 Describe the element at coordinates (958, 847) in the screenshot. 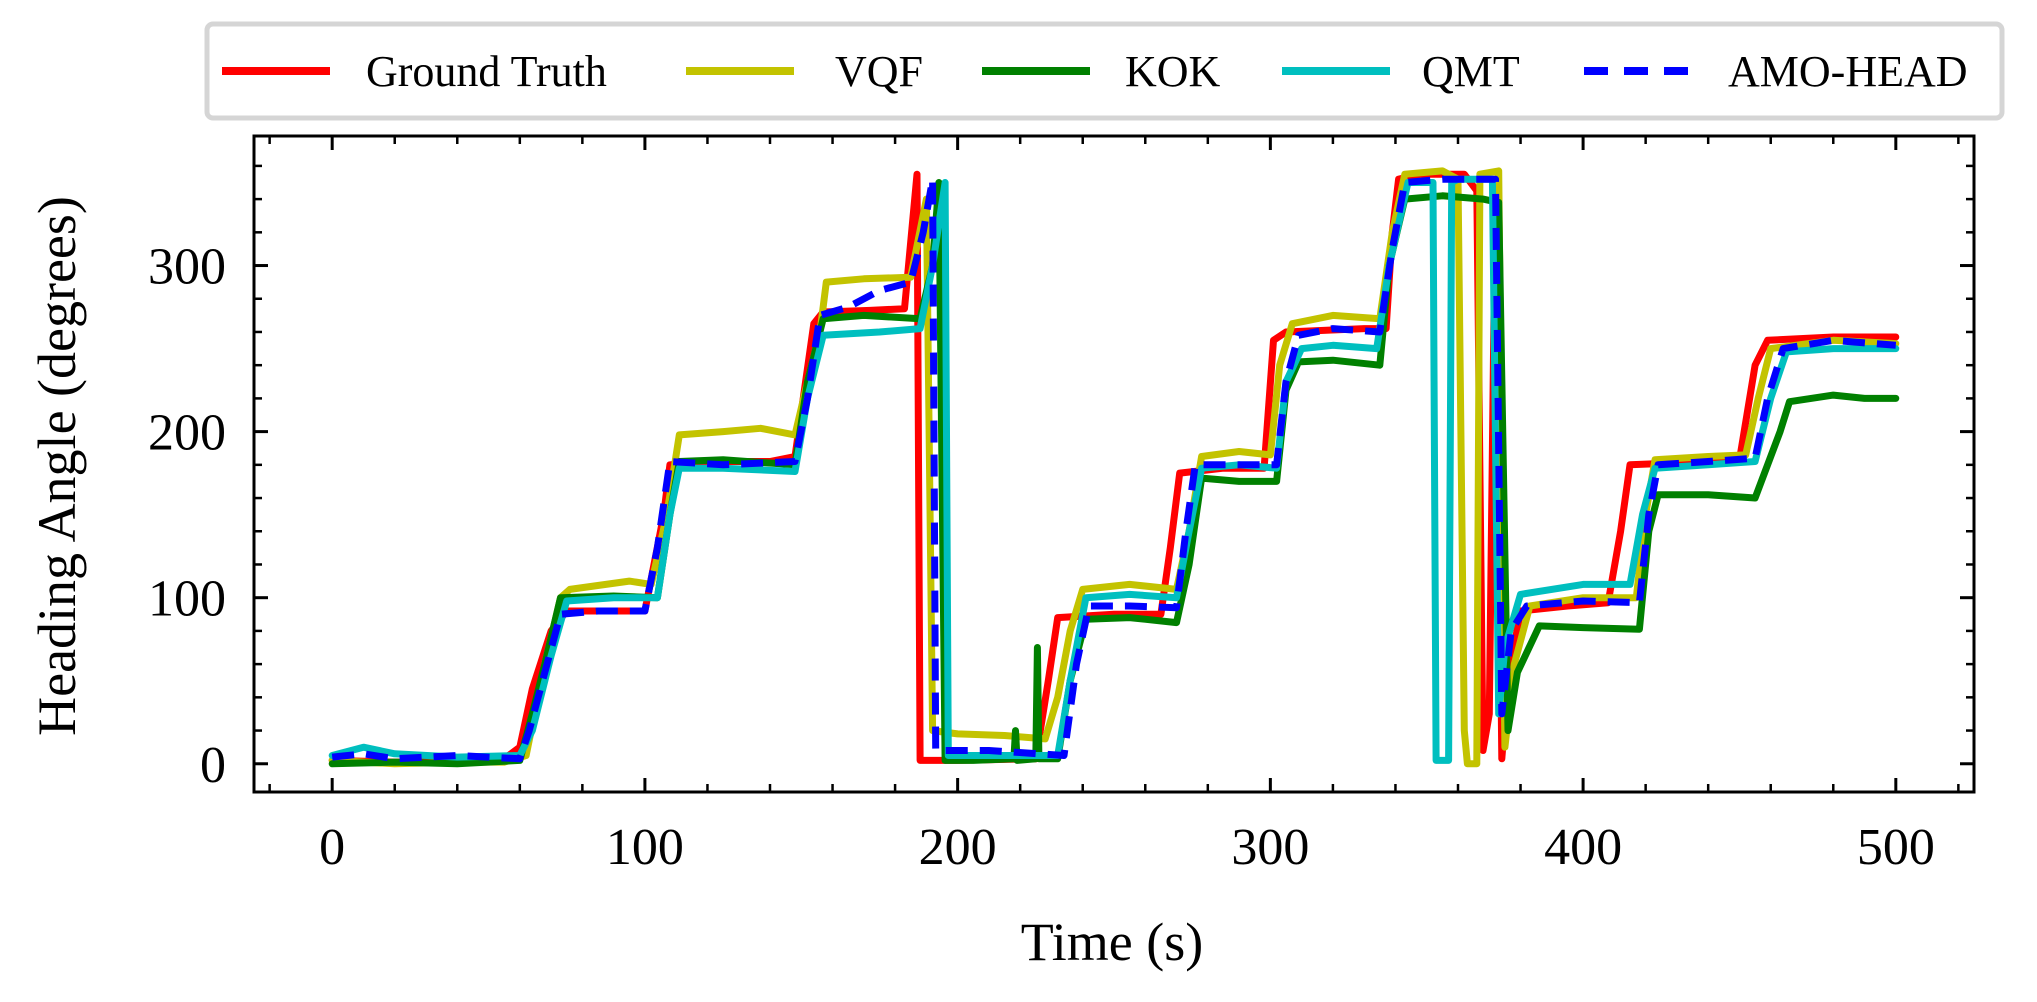

I see `x-tick-label: 200` at that location.